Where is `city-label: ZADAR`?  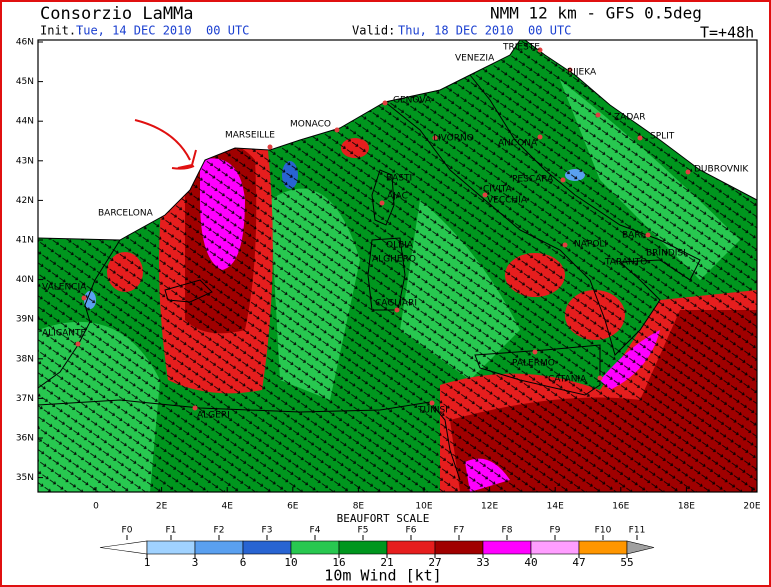
city-label: ZADAR is located at coordinates (630, 118).